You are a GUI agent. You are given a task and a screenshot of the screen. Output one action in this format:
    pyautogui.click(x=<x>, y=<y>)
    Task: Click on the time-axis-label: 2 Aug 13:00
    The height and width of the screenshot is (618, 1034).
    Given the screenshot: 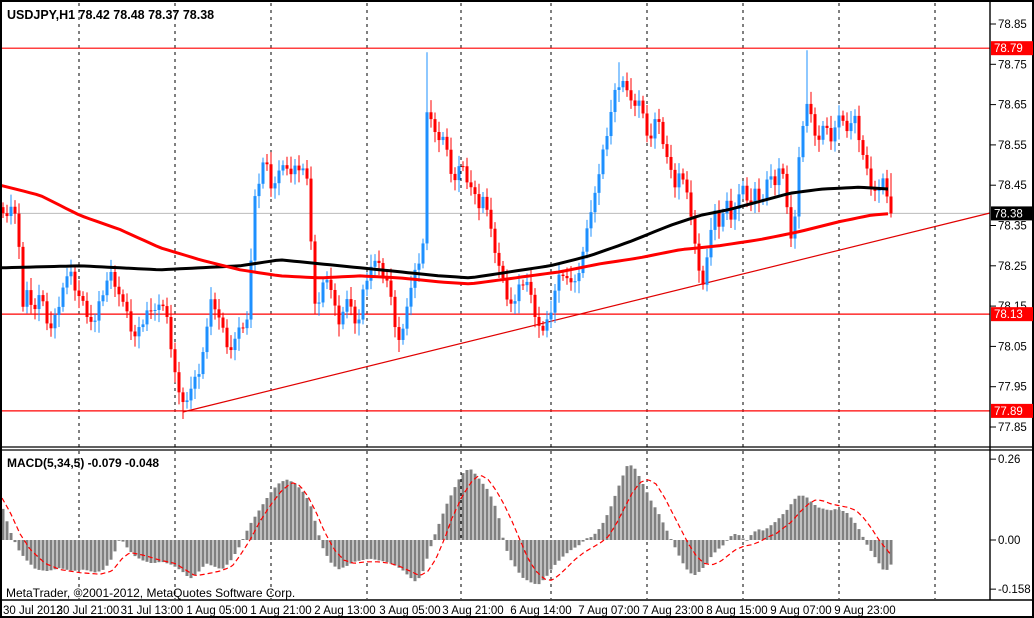 What is the action you would take?
    pyautogui.click(x=344, y=611)
    